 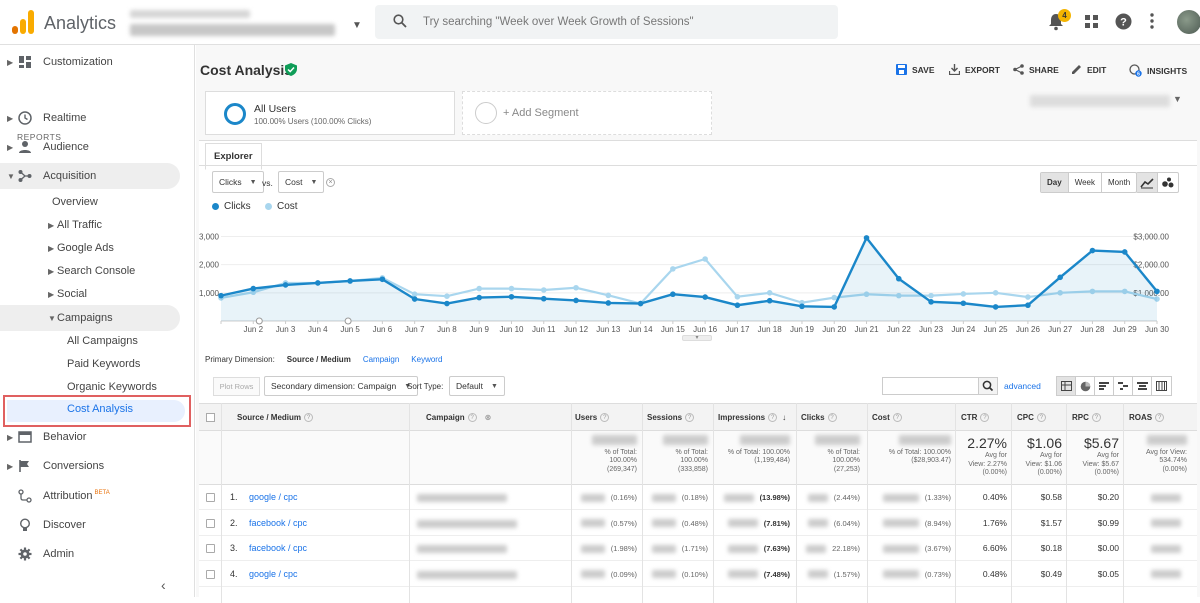 I want to click on sort-type-select: Default ▼, so click(x=477, y=386).